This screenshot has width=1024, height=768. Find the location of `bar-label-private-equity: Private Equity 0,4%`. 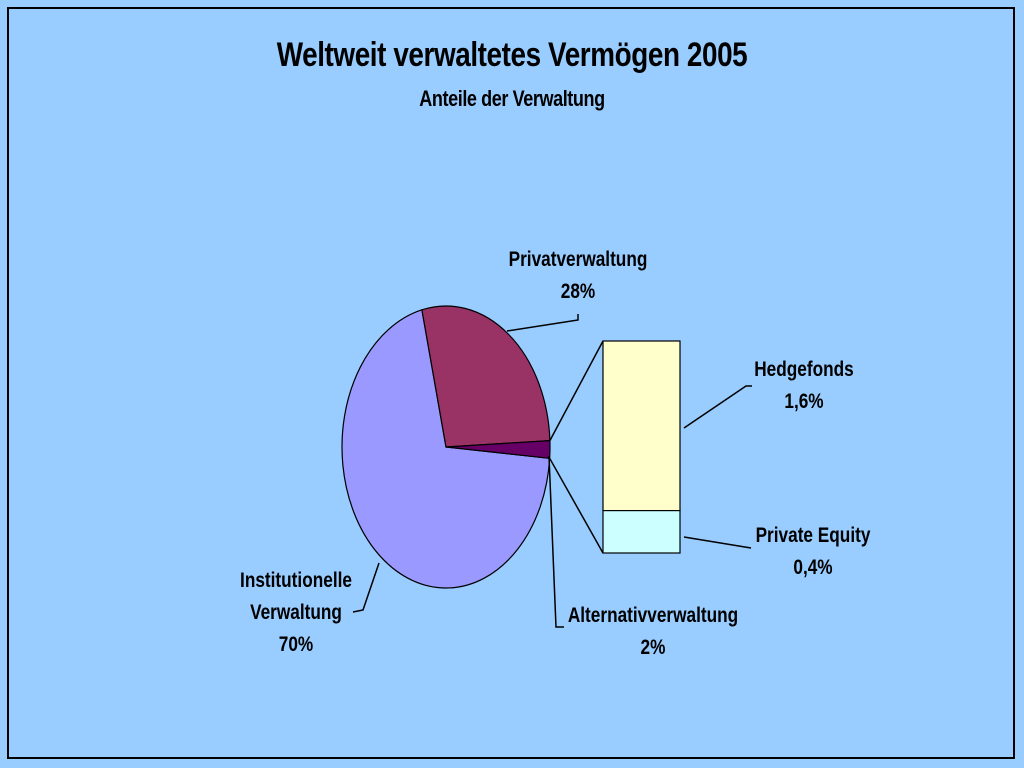

bar-label-private-equity: Private Equity 0,4% is located at coordinates (812, 552).